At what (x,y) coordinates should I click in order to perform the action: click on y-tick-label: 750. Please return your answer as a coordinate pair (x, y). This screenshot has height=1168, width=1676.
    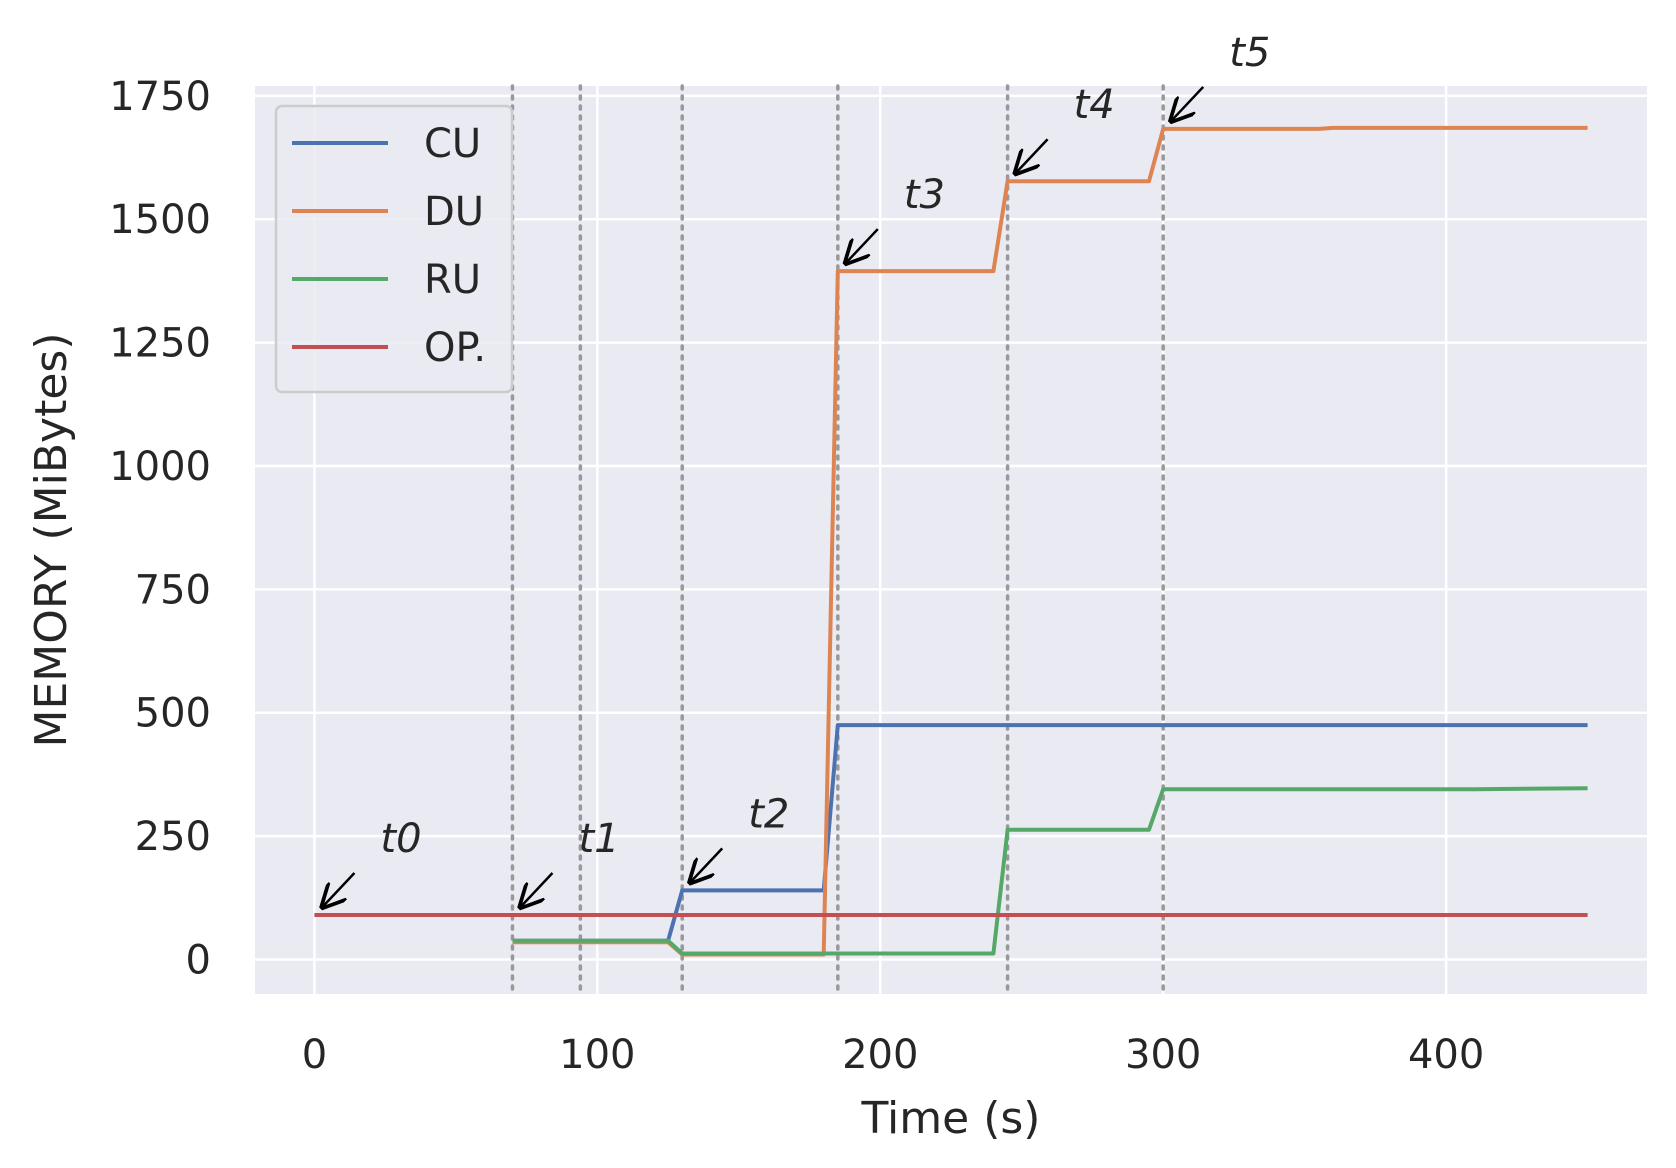
    Looking at the image, I should click on (173, 590).